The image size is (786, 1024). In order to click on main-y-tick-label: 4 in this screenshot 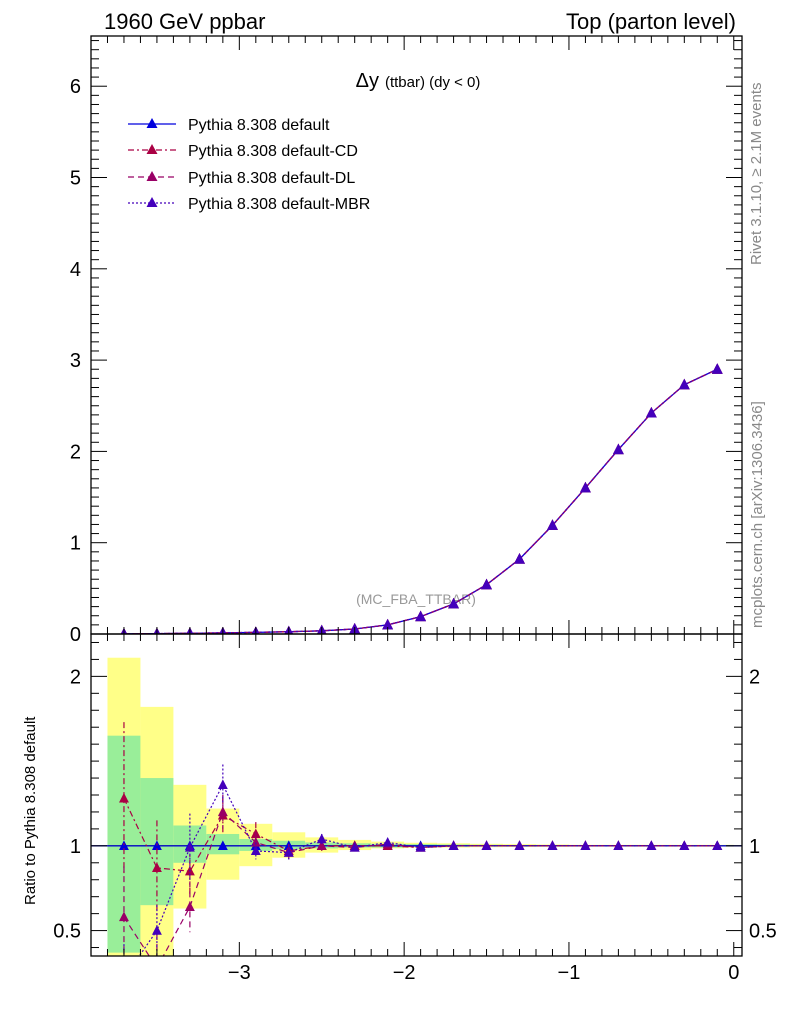, I will do `click(75, 270)`.